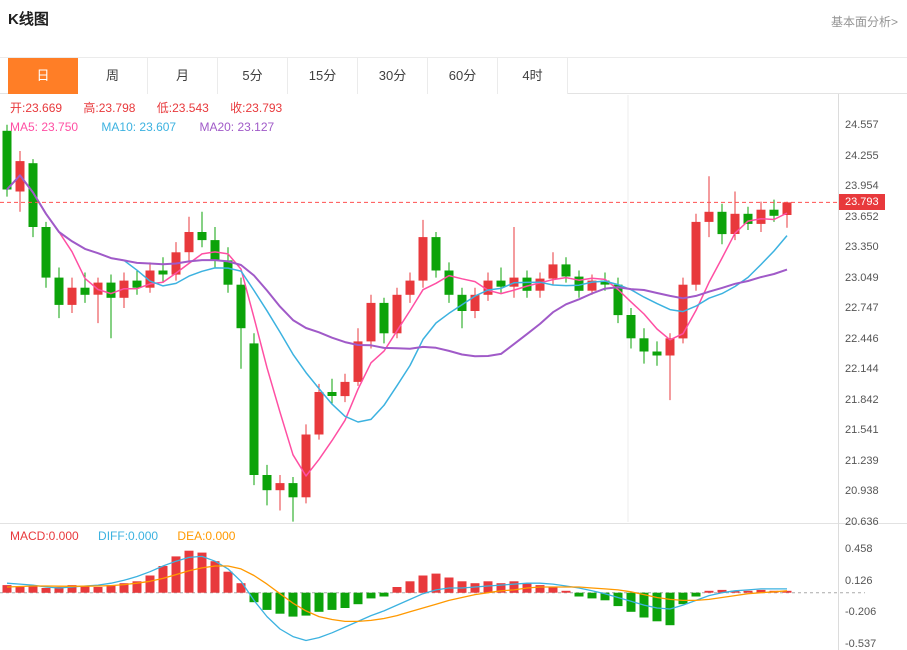 This screenshot has height=650, width=907. What do you see at coordinates (861, 644) in the screenshot?
I see `macd-axis-label: -0.537` at bounding box center [861, 644].